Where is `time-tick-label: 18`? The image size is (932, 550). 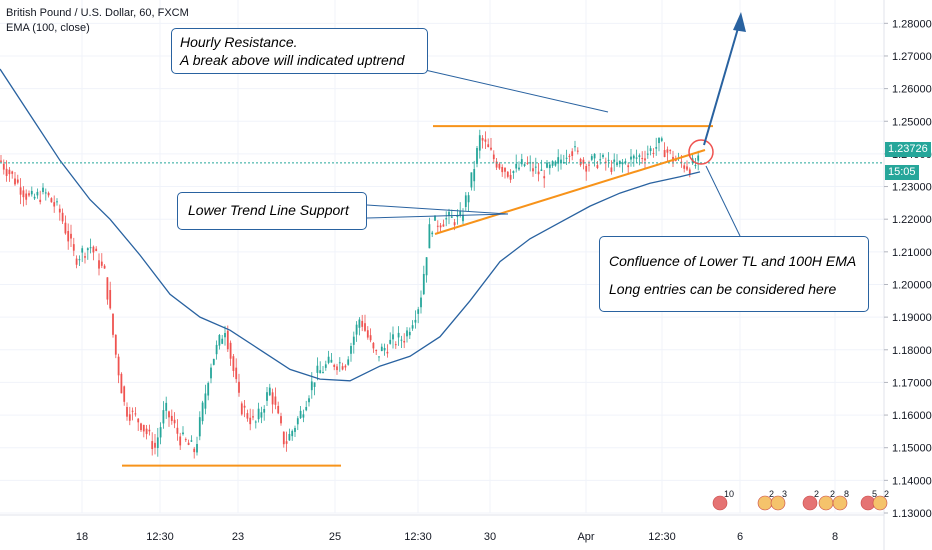 time-tick-label: 18 is located at coordinates (82, 537).